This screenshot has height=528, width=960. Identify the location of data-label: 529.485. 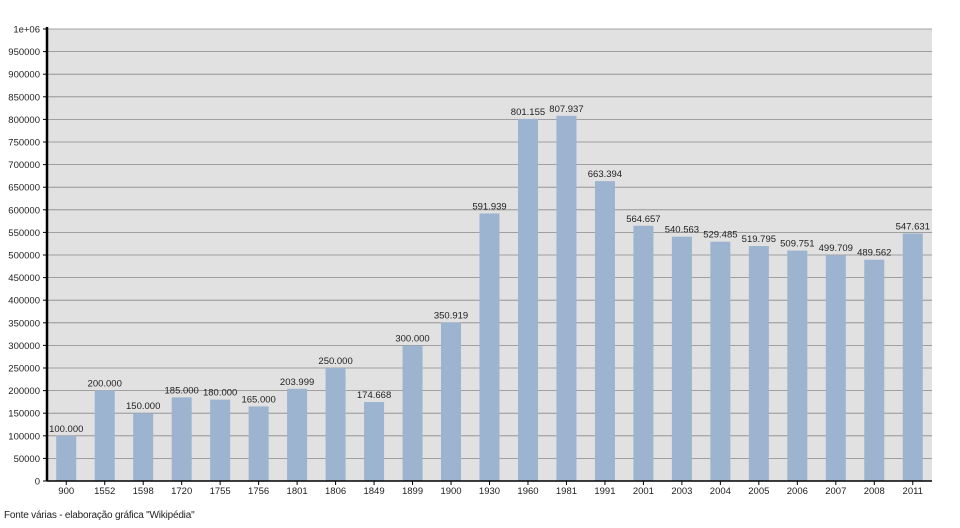
(720, 235).